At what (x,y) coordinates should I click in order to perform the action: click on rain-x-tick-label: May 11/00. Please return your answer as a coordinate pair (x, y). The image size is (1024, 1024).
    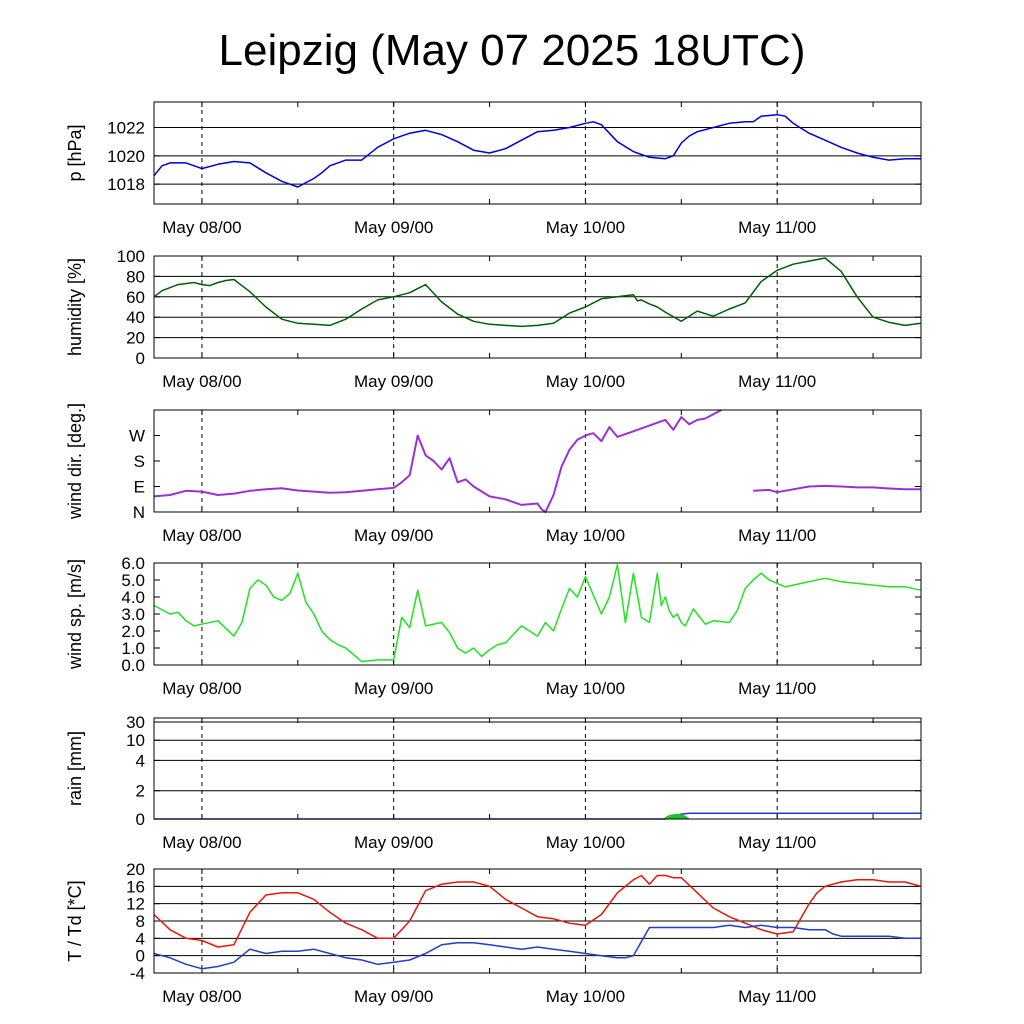
    Looking at the image, I should click on (777, 842).